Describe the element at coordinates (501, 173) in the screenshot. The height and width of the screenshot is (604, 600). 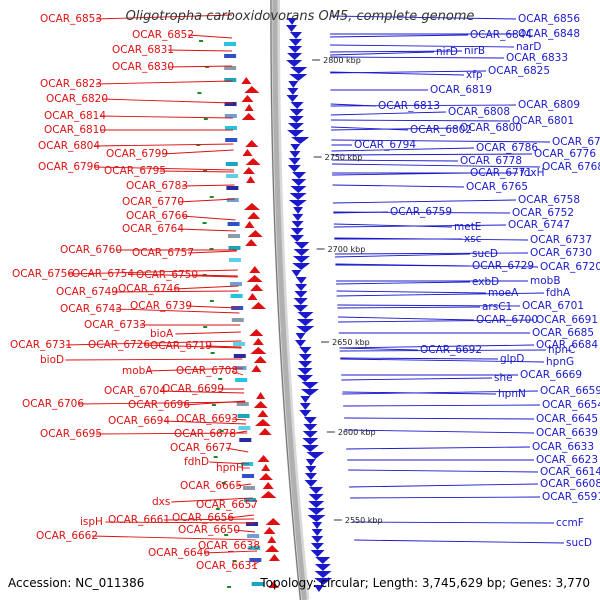
I see `right-gene-label: OCAR_6771` at that location.